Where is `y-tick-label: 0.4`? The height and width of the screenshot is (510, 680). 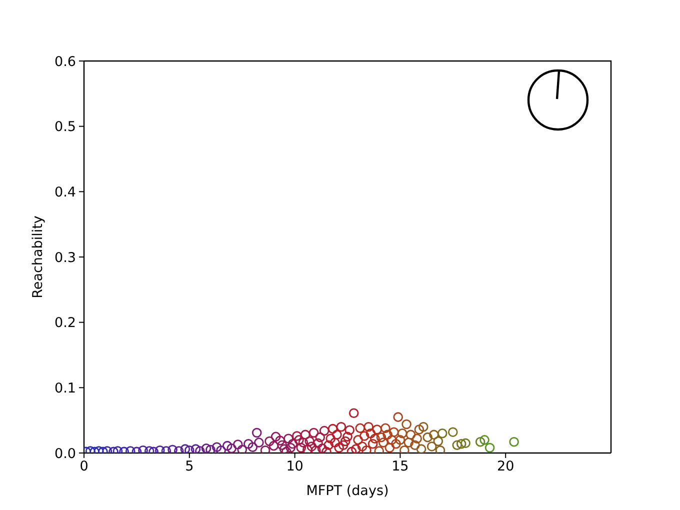
y-tick-label: 0.4 is located at coordinates (65, 192).